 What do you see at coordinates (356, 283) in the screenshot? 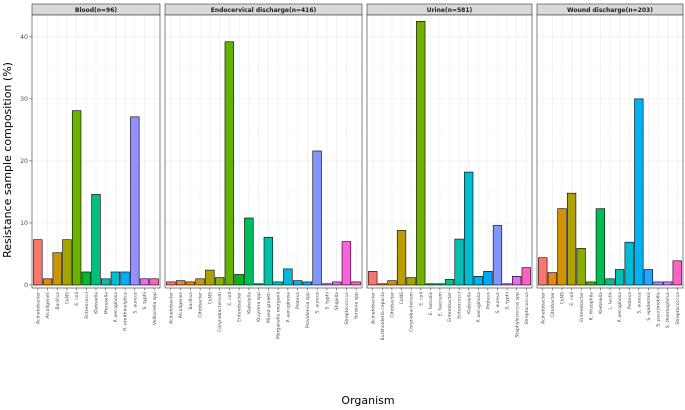
I see `bar-yersinia-spp` at bounding box center [356, 283].